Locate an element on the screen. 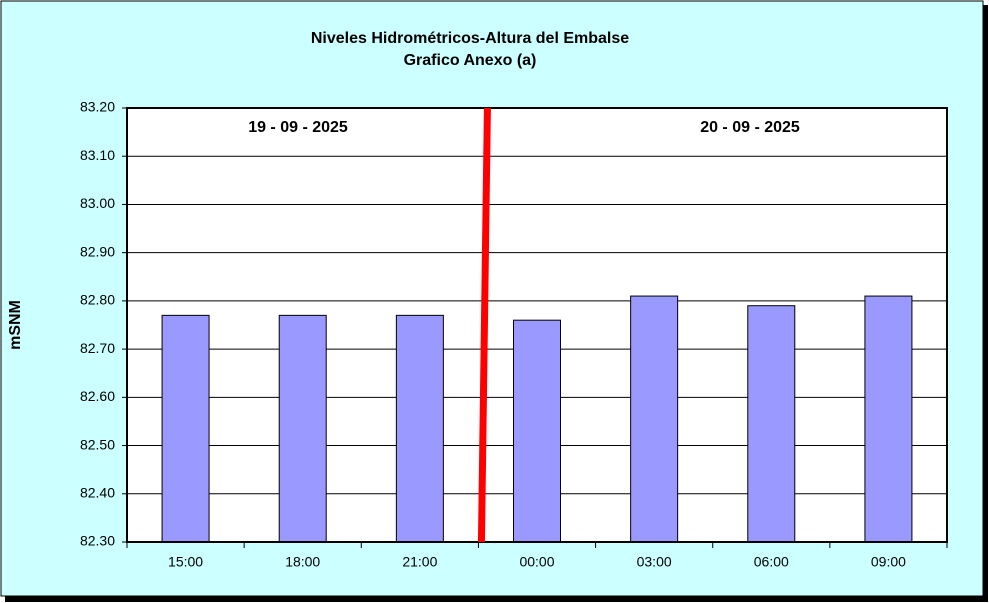  y-tick-label: 82.90 is located at coordinates (97, 251).